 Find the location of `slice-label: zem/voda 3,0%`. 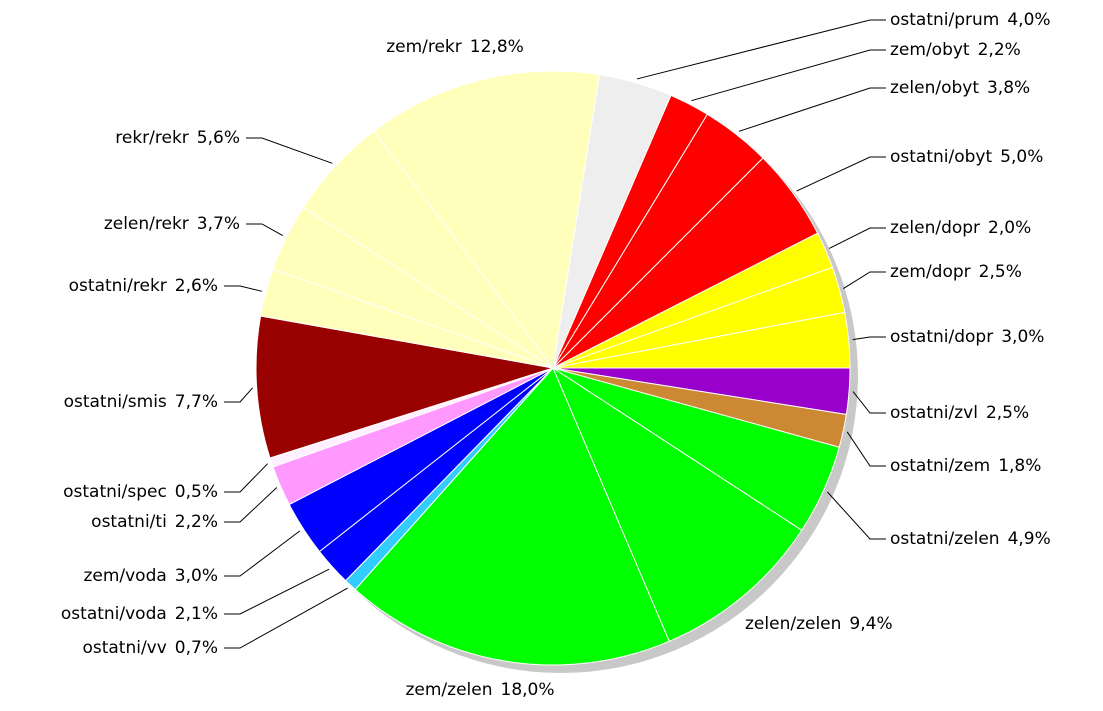

slice-label: zem/voda 3,0% is located at coordinates (150, 576).